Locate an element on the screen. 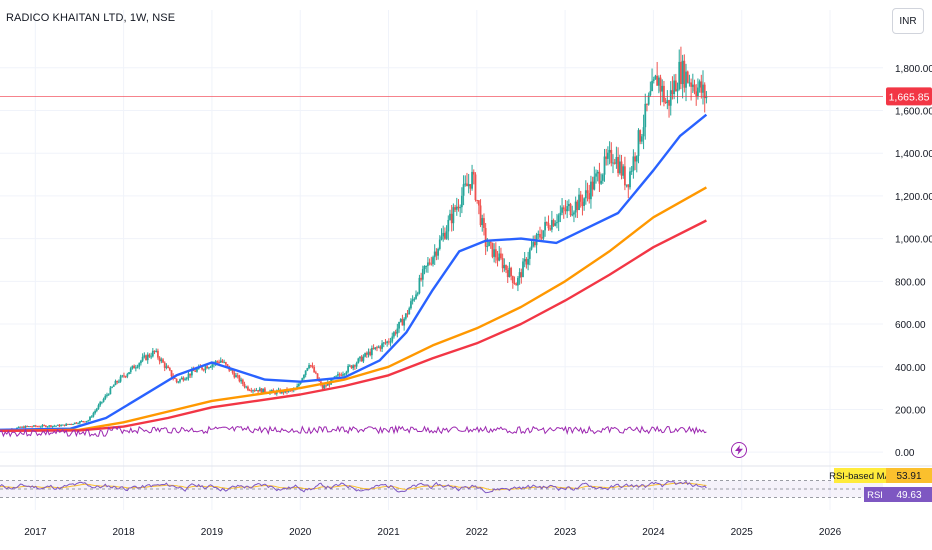 The width and height of the screenshot is (932, 550). price-tick-label: 1,400.00 is located at coordinates (913, 154).